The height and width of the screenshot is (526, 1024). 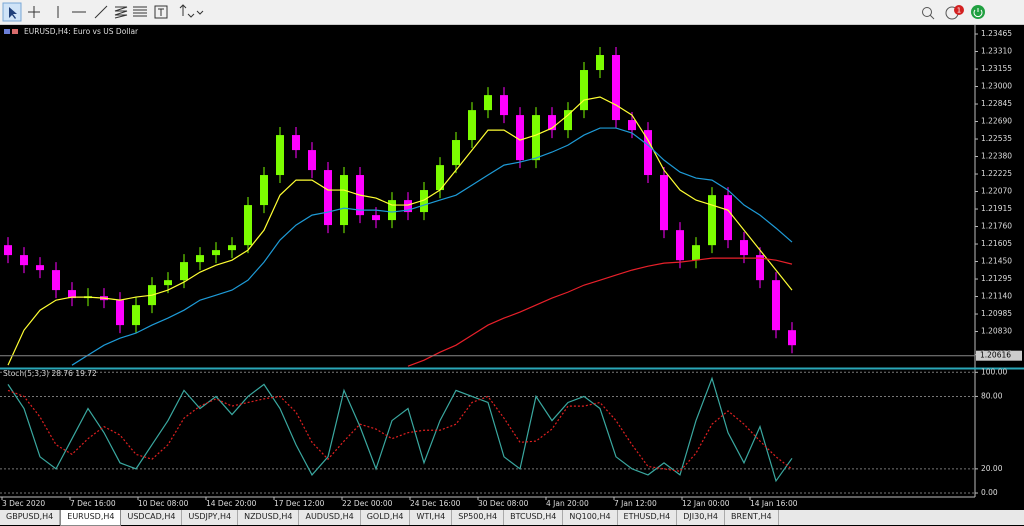 What do you see at coordinates (152, 517) in the screenshot?
I see `symbol-tab: USDCAD,H4` at bounding box center [152, 517].